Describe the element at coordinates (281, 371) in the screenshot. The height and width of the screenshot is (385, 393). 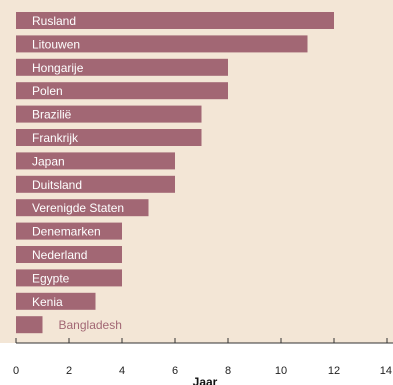
I see `x-tick-label-5: 10` at that location.